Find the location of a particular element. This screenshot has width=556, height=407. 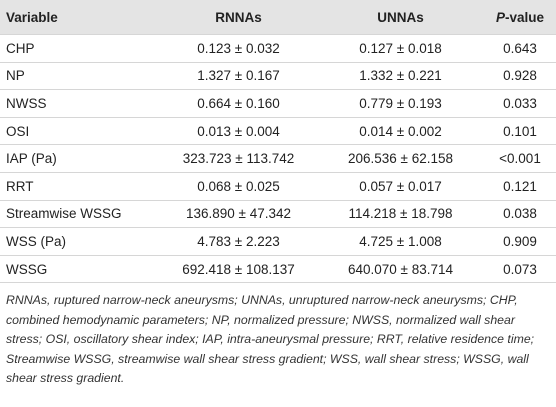

table-cell: 323.723 ± 113.742 is located at coordinates (238, 158).